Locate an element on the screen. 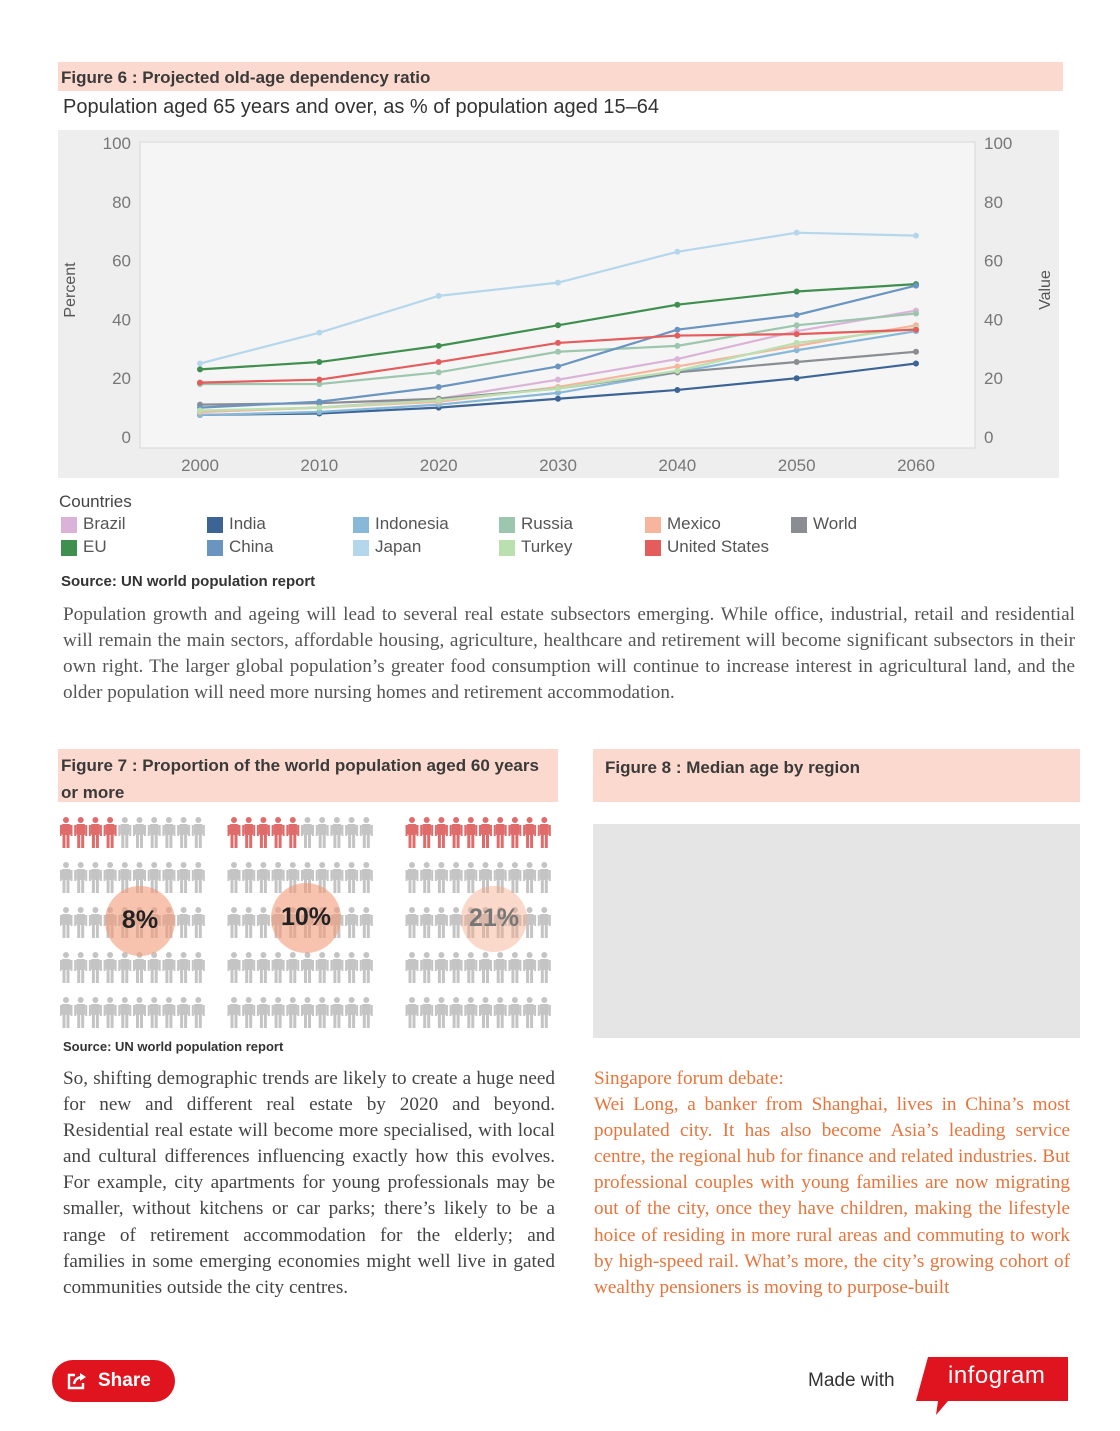  legend-item: EU is located at coordinates (83, 547).